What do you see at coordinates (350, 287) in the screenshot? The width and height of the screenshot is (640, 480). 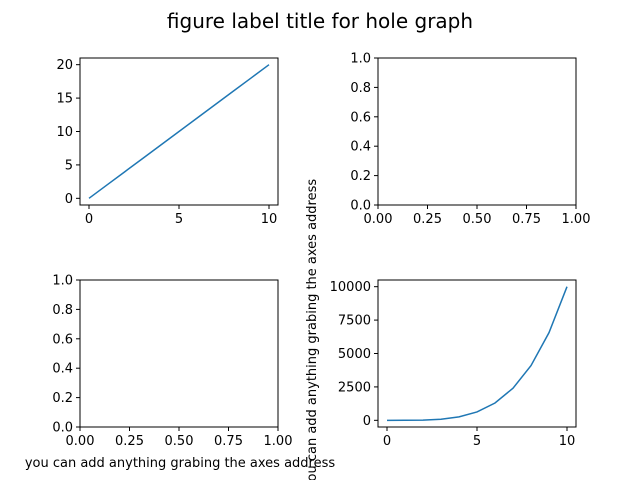 I see `y-tick-label: 10000` at bounding box center [350, 287].